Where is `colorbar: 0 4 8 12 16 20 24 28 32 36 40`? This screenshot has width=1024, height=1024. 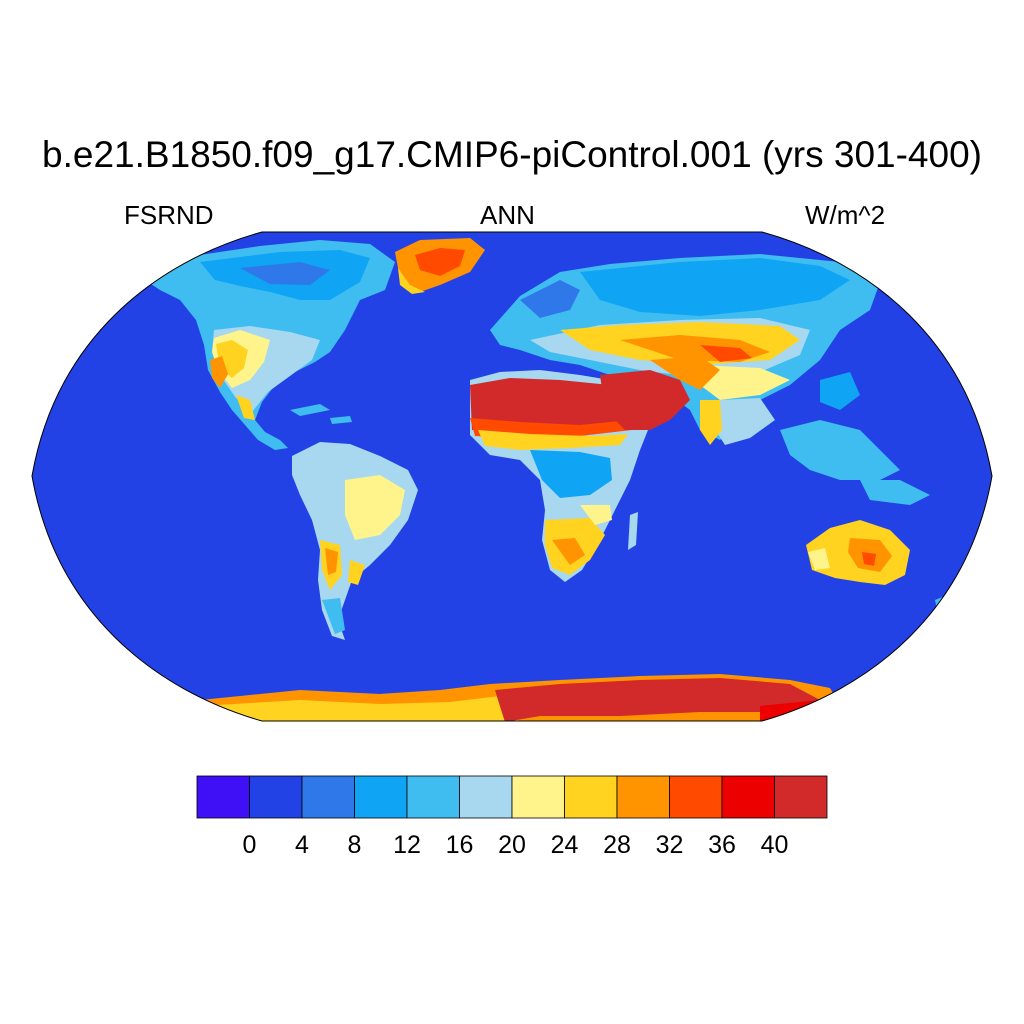 colorbar: 0 4 8 12 16 20 24 28 32 36 40 is located at coordinates (512, 817).